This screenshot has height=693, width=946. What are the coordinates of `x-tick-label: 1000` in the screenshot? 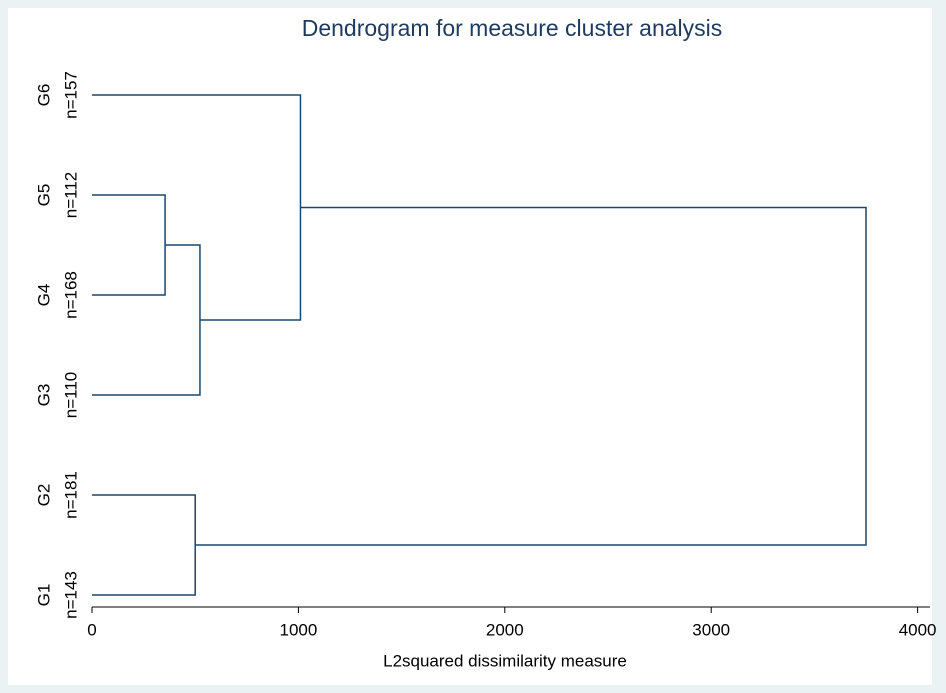 It's located at (298, 629).